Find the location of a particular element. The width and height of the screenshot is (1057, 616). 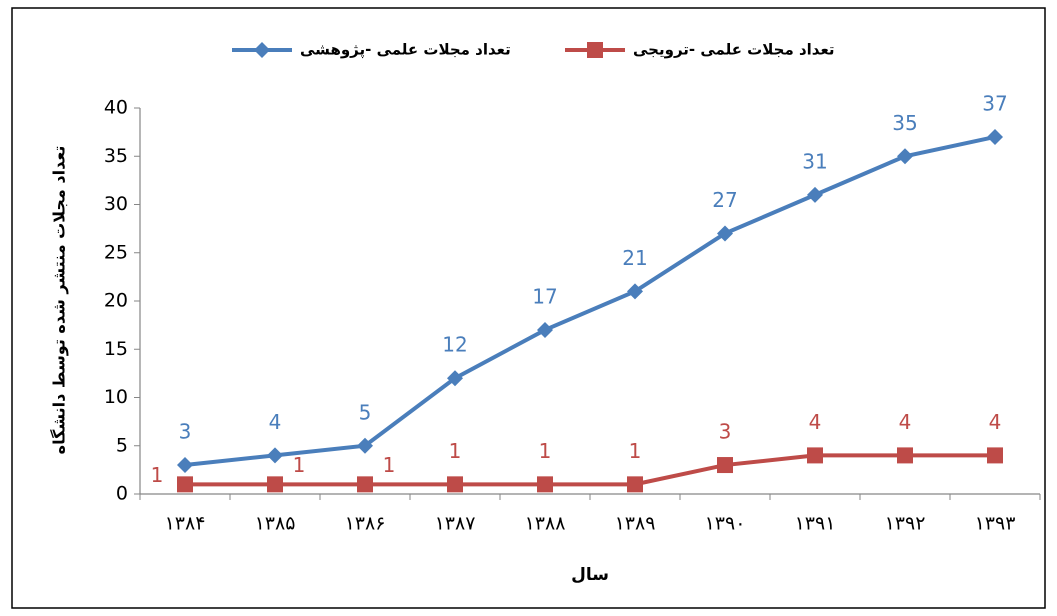

y-tick-label: 30 is located at coordinates (116, 204).